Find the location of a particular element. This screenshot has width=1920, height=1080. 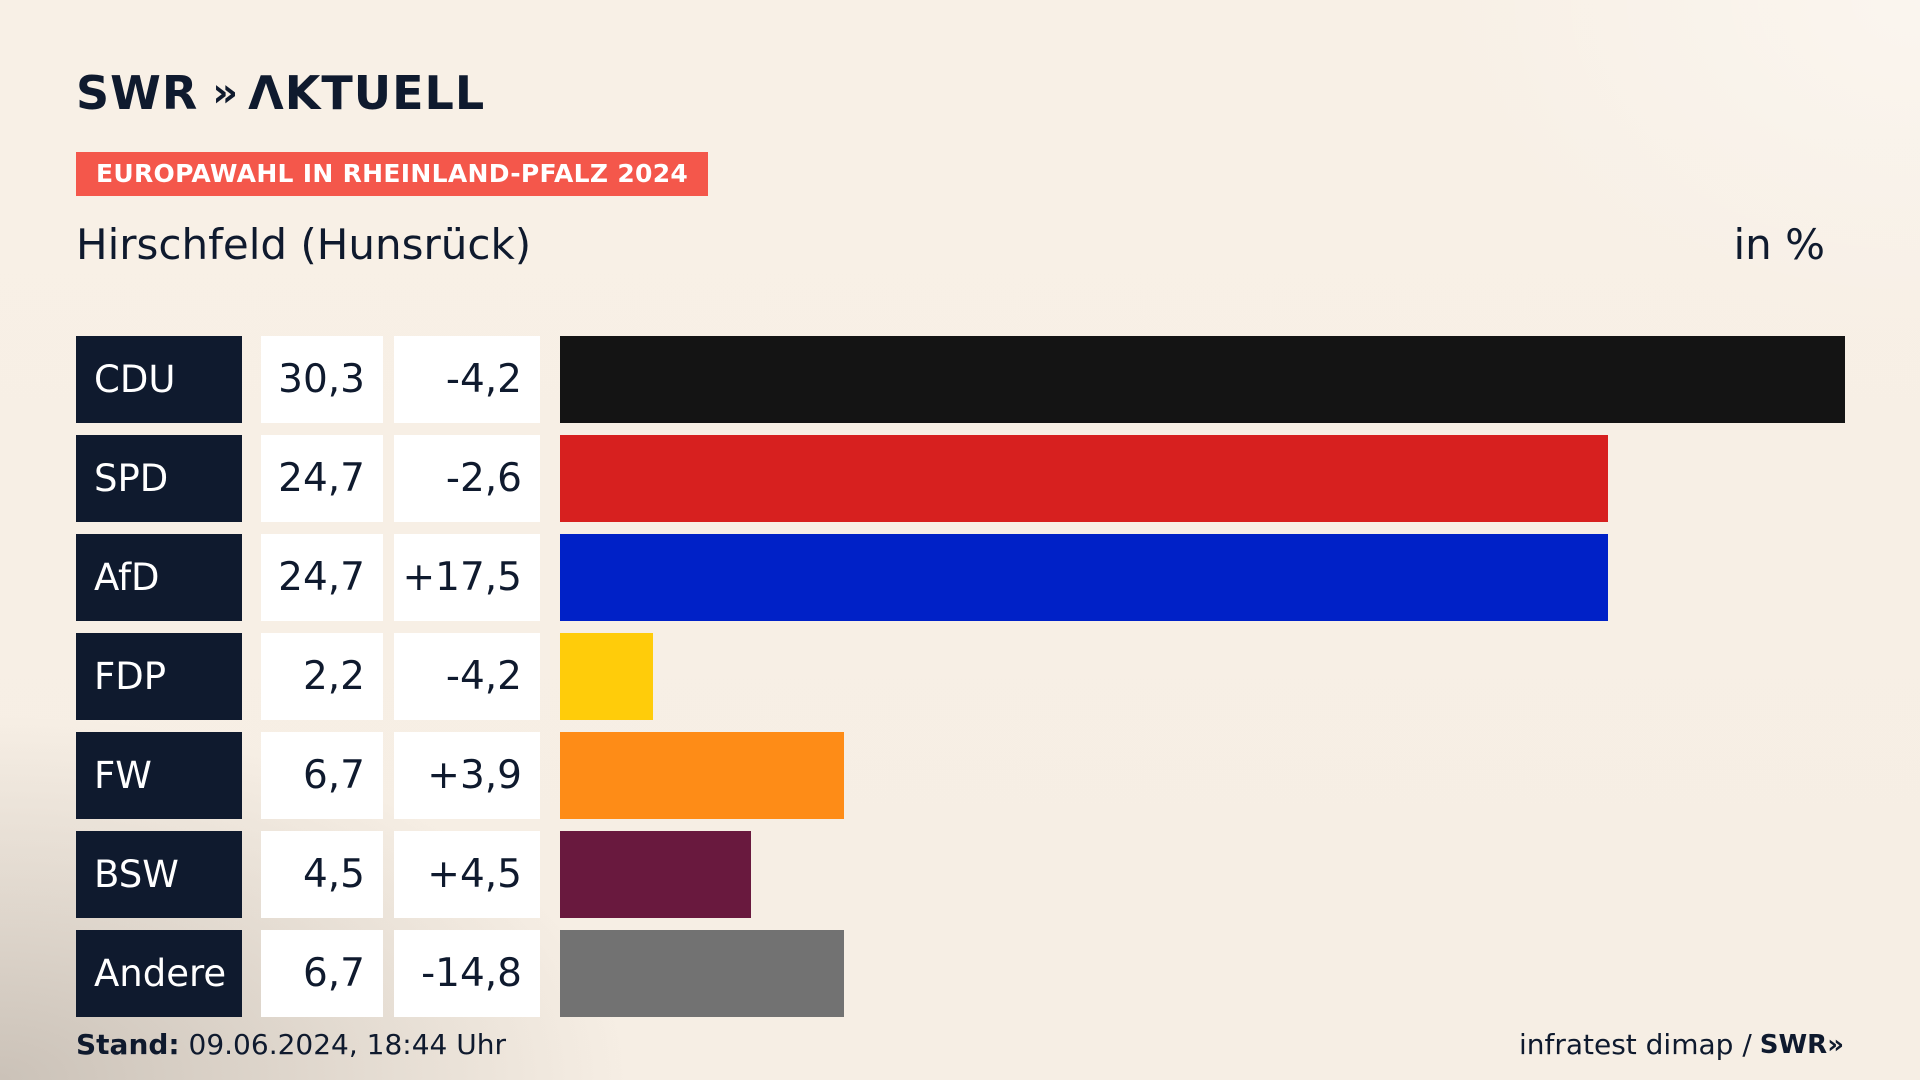

timestamp: Stand: 09.06.2024, 18:44 Uhr is located at coordinates (291, 1044).